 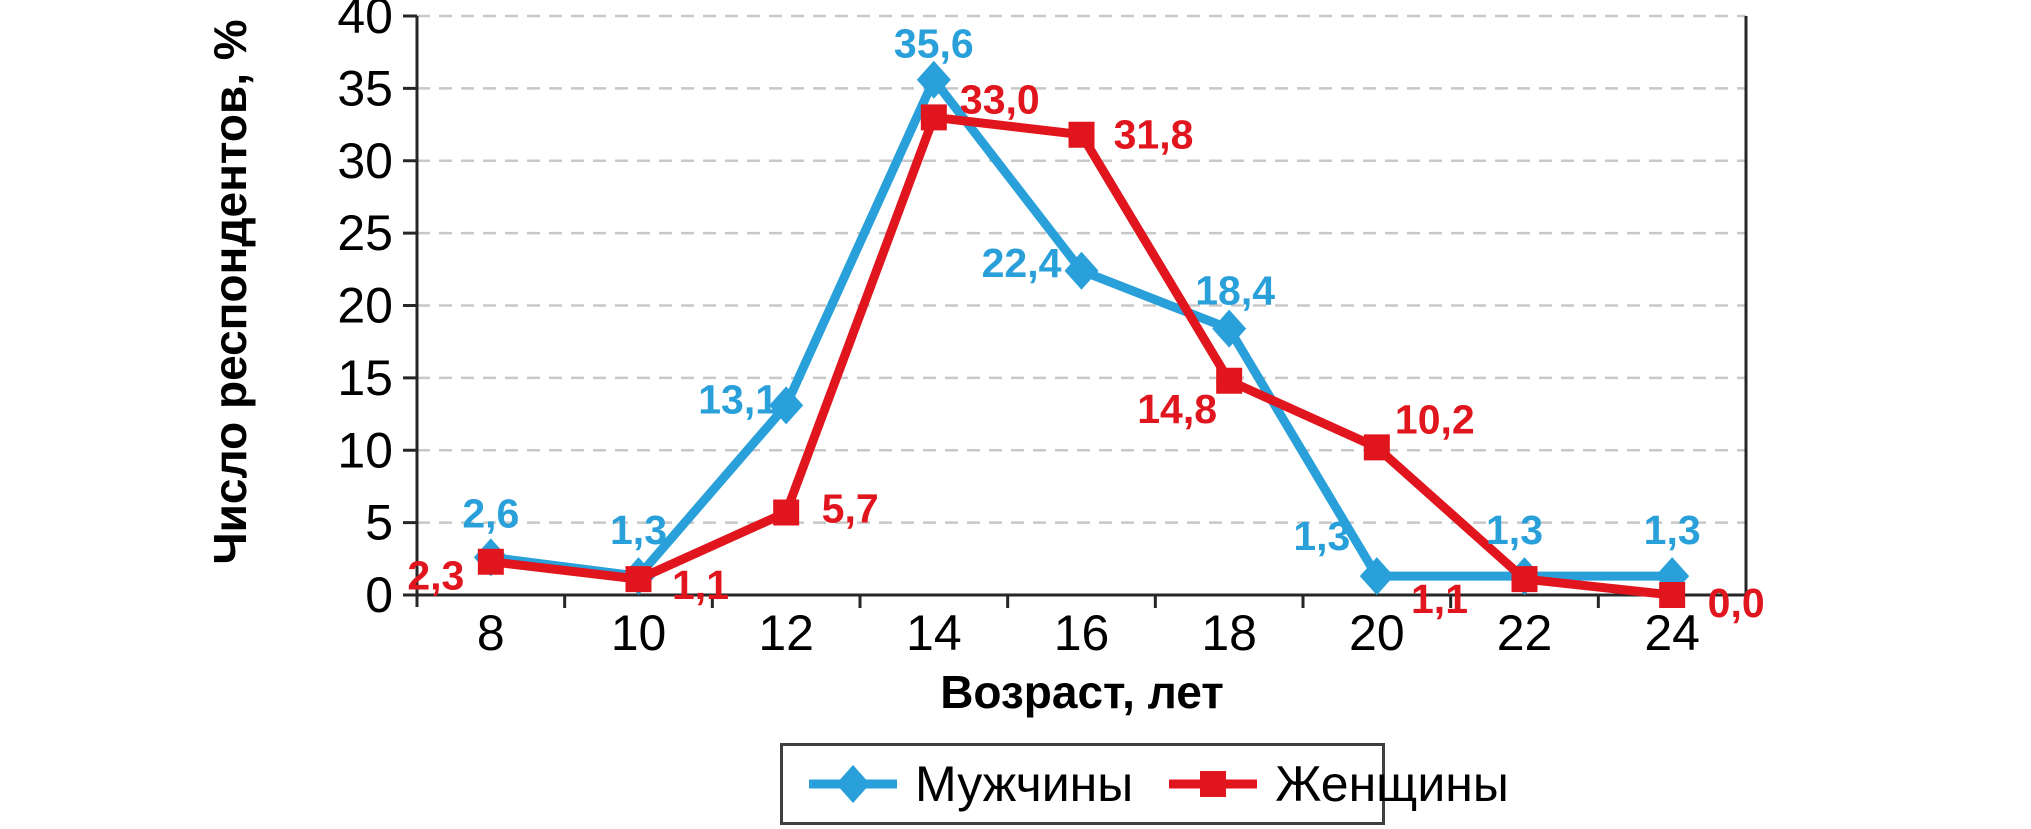 What do you see at coordinates (379, 523) in the screenshot?
I see `y-tick-label: 5` at bounding box center [379, 523].